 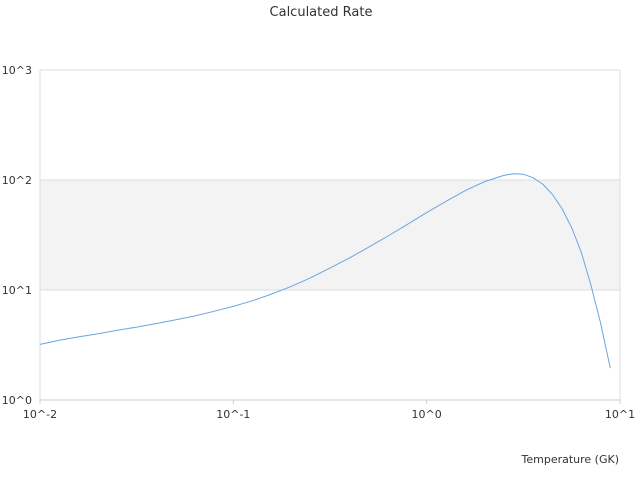 I want to click on x-axis-label: Temperature (GK), so click(x=570, y=459).